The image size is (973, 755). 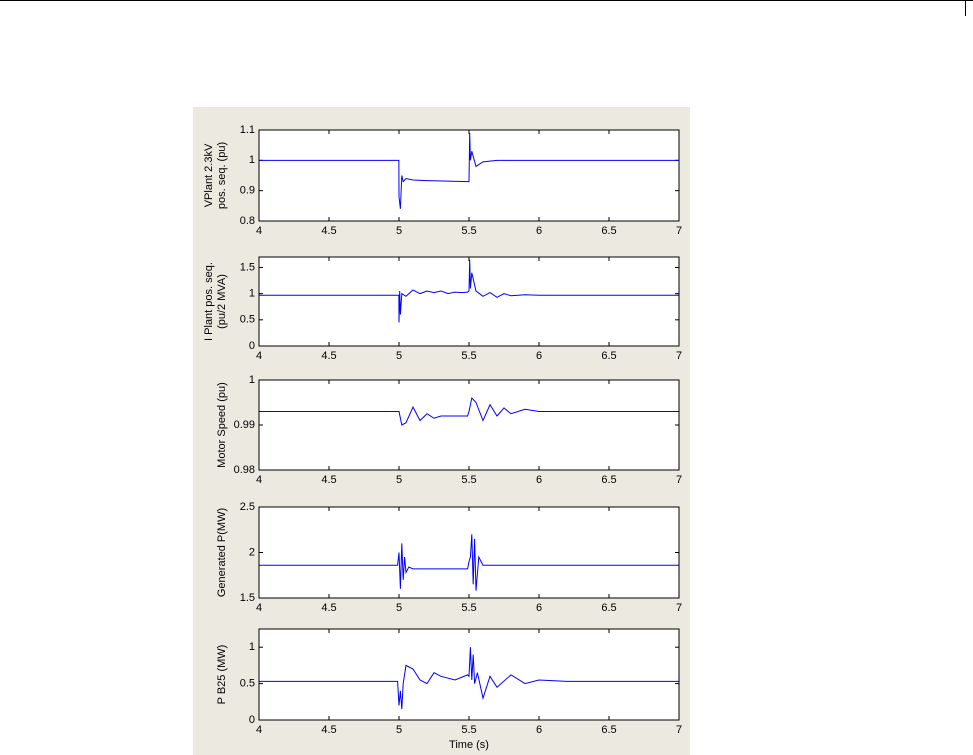 What do you see at coordinates (244, 425) in the screenshot?
I see `y-tick-label: 0.99` at bounding box center [244, 425].